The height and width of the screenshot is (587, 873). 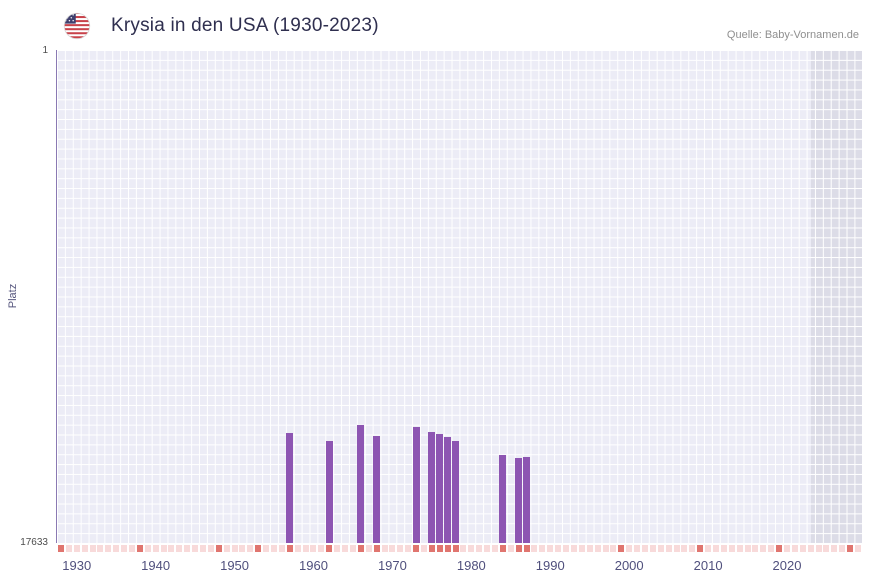 What do you see at coordinates (471, 565) in the screenshot?
I see `x-tick-label: 1980` at bounding box center [471, 565].